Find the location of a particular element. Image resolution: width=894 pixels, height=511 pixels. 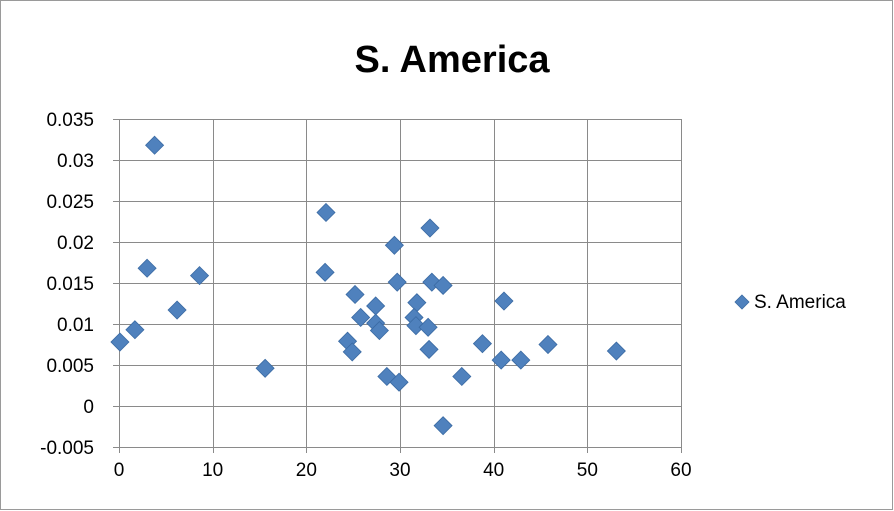

y-tick-label: 0.02 is located at coordinates (75, 243).